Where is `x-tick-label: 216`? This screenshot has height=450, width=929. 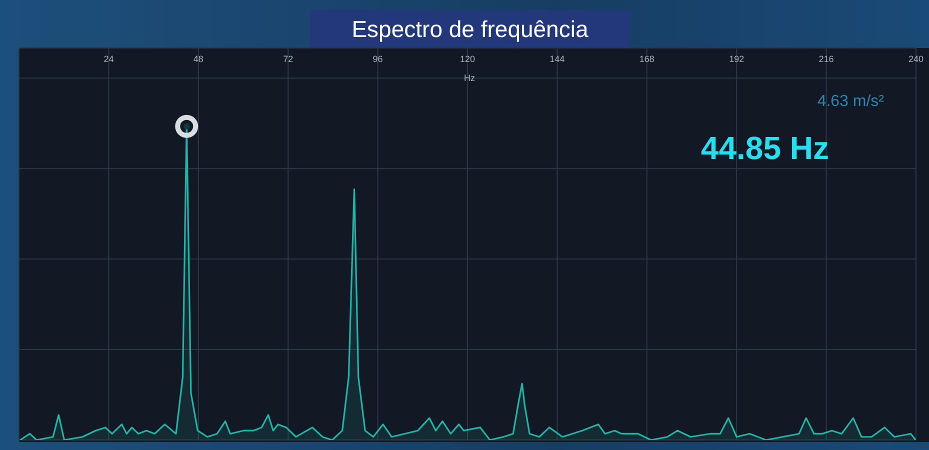
x-tick-label: 216 is located at coordinates (826, 59).